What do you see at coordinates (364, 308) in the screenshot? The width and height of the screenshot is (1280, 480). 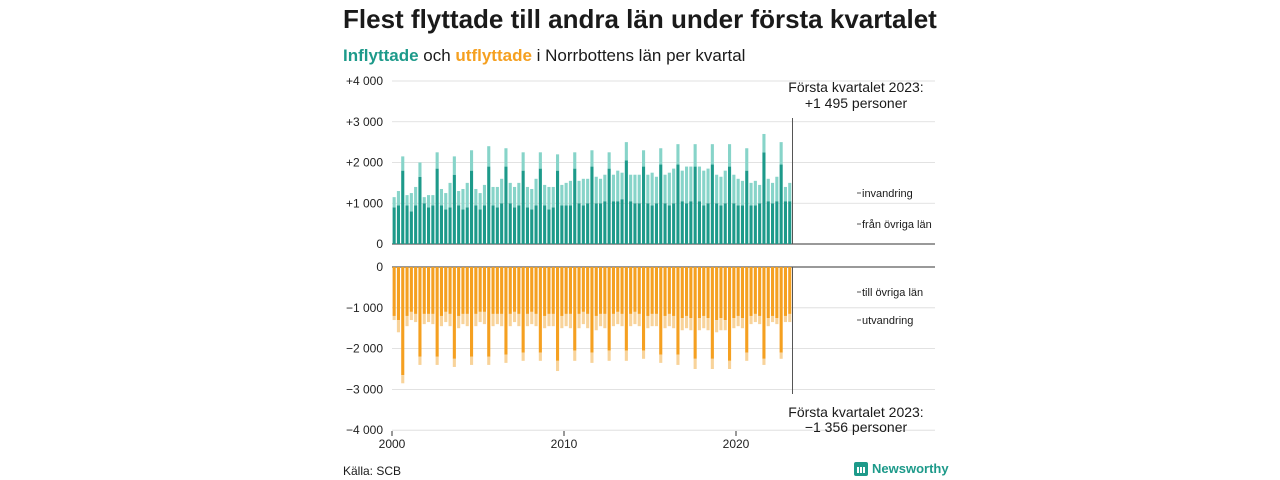 I see `bottom-y-tick-label: −1 000` at bounding box center [364, 308].